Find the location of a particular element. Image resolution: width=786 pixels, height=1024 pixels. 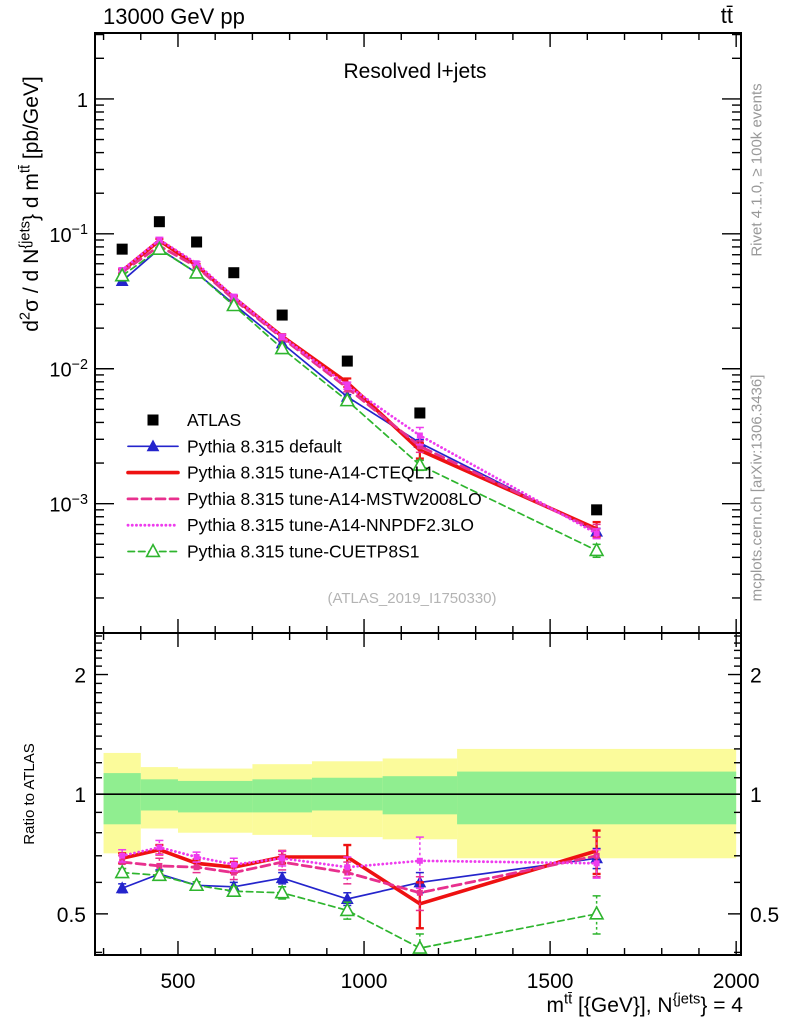

beam-energy-label: 13000 GeV pp is located at coordinates (174, 16).